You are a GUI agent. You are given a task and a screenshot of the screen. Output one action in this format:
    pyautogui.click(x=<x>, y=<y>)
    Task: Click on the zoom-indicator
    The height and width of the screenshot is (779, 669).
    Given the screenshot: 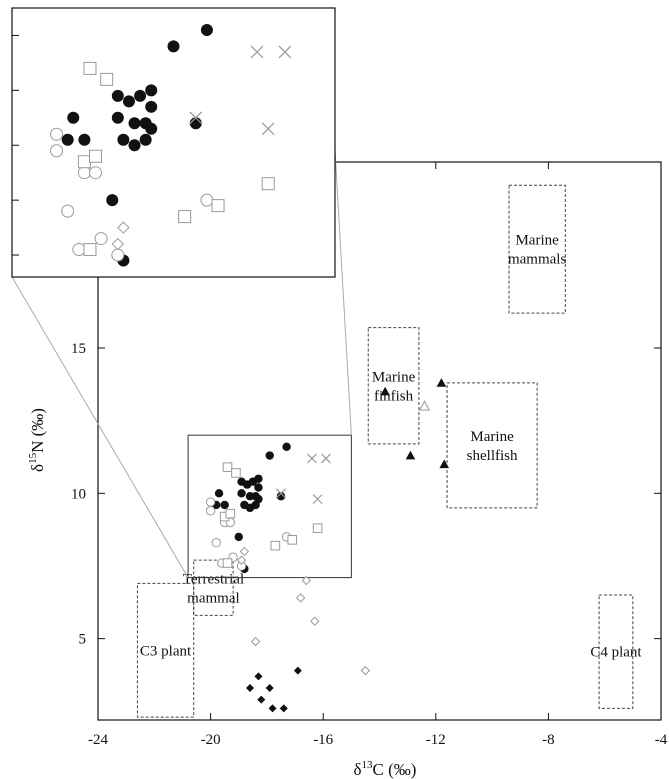 What is the action you would take?
    pyautogui.click(x=269, y=506)
    